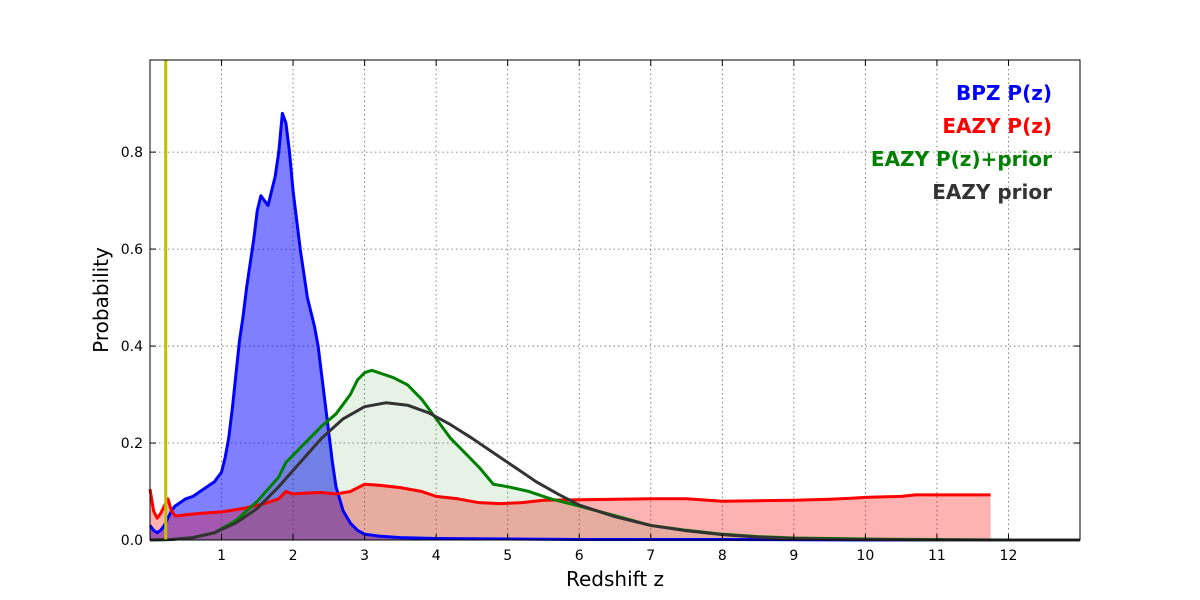  What do you see at coordinates (865, 556) in the screenshot?
I see `x-tick-label-9: 10` at bounding box center [865, 556].